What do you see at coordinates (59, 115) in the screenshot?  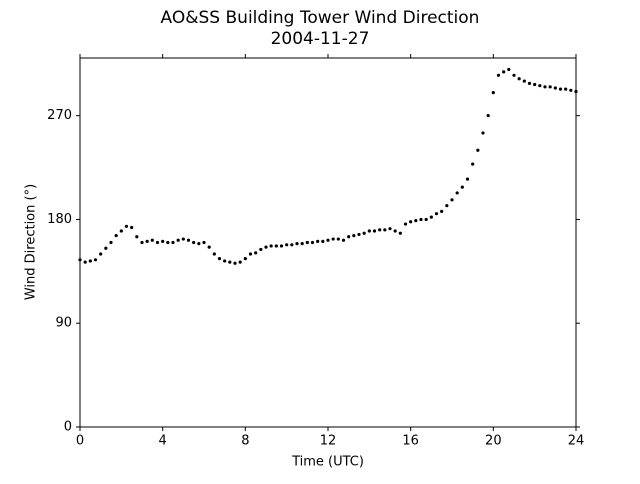 I see `y-tick-label: 270` at bounding box center [59, 115].